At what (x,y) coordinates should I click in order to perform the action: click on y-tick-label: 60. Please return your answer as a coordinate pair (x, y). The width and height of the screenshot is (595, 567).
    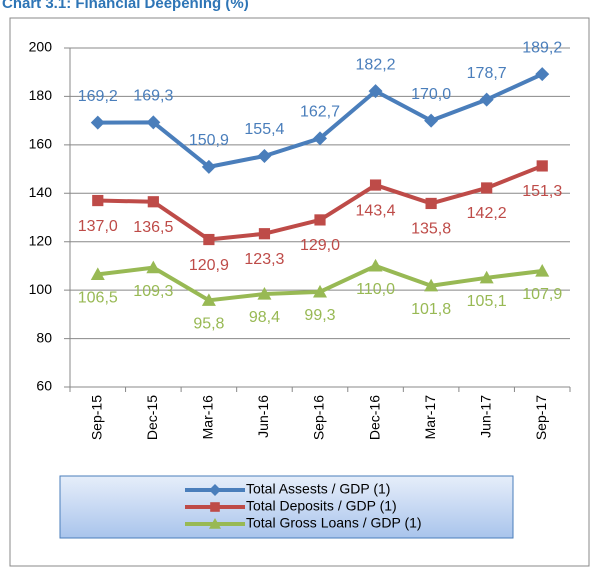
    Looking at the image, I should click on (44, 386).